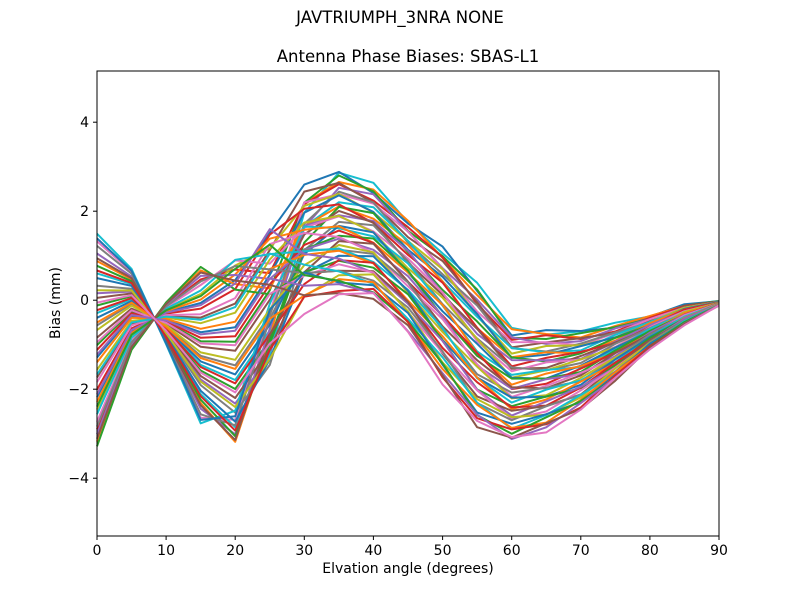 This screenshot has width=800, height=600. I want to click on x-axis-label: Elvation angle (degrees), so click(408, 569).